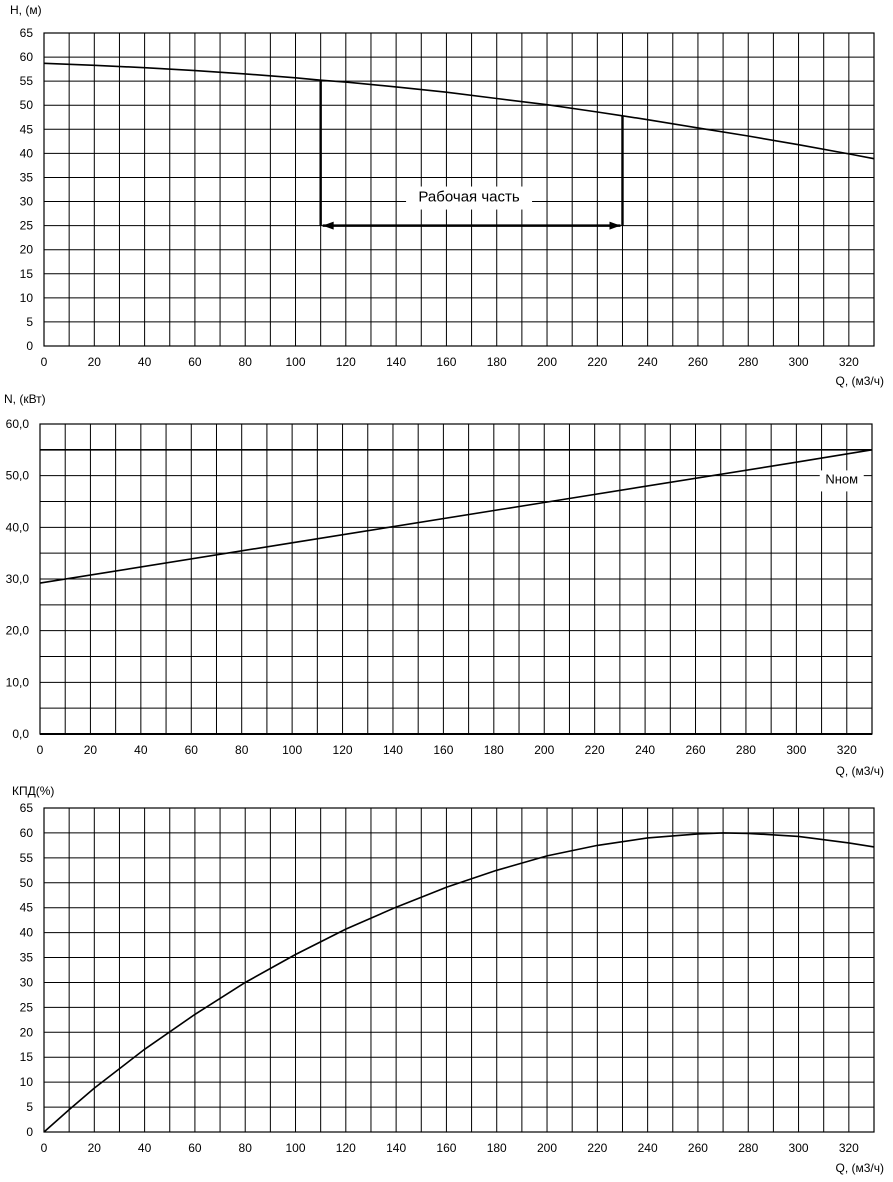 This screenshot has width=893, height=1182. I want to click on y-tick-label: 40,0, so click(18, 527).